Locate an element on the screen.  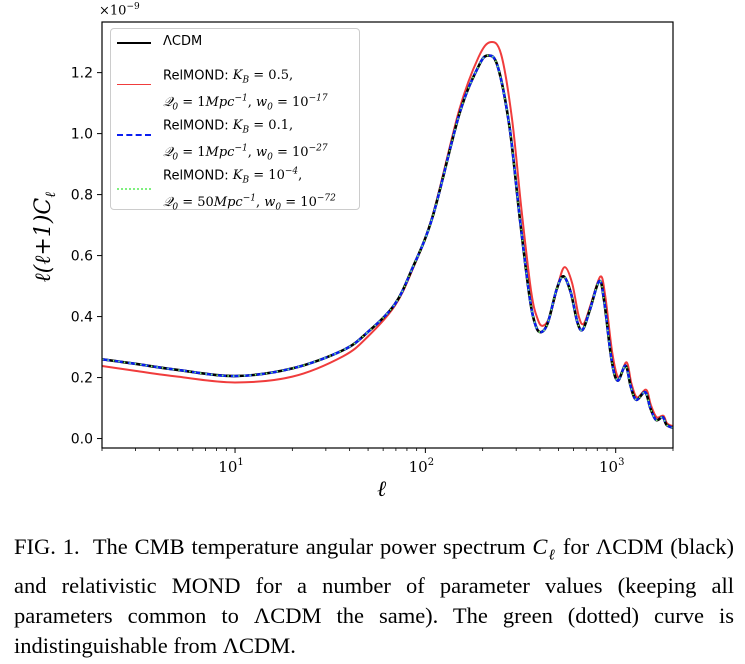
x-tick-label: 10¹ is located at coordinates (230, 466).